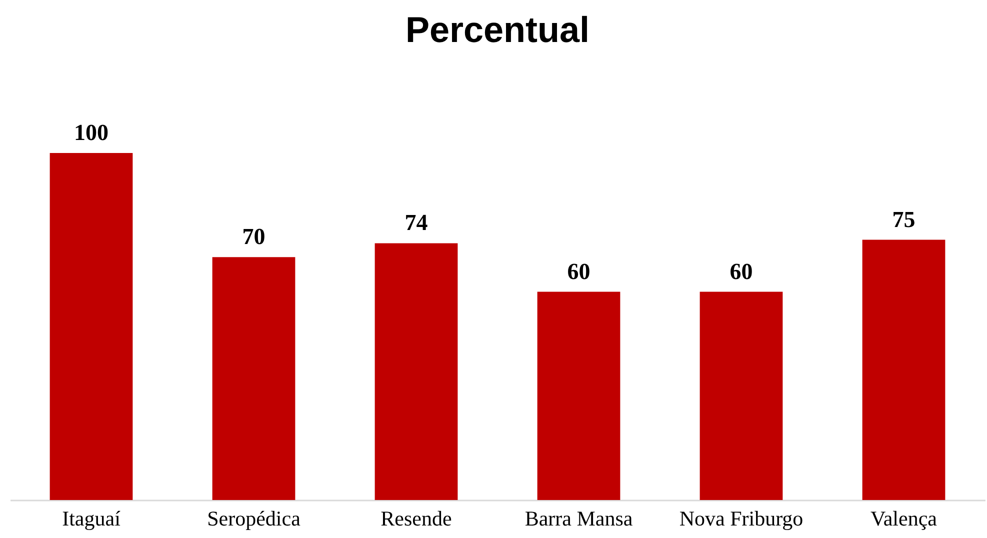 This screenshot has height=538, width=987. I want to click on chart-title: Percentual, so click(497, 29).